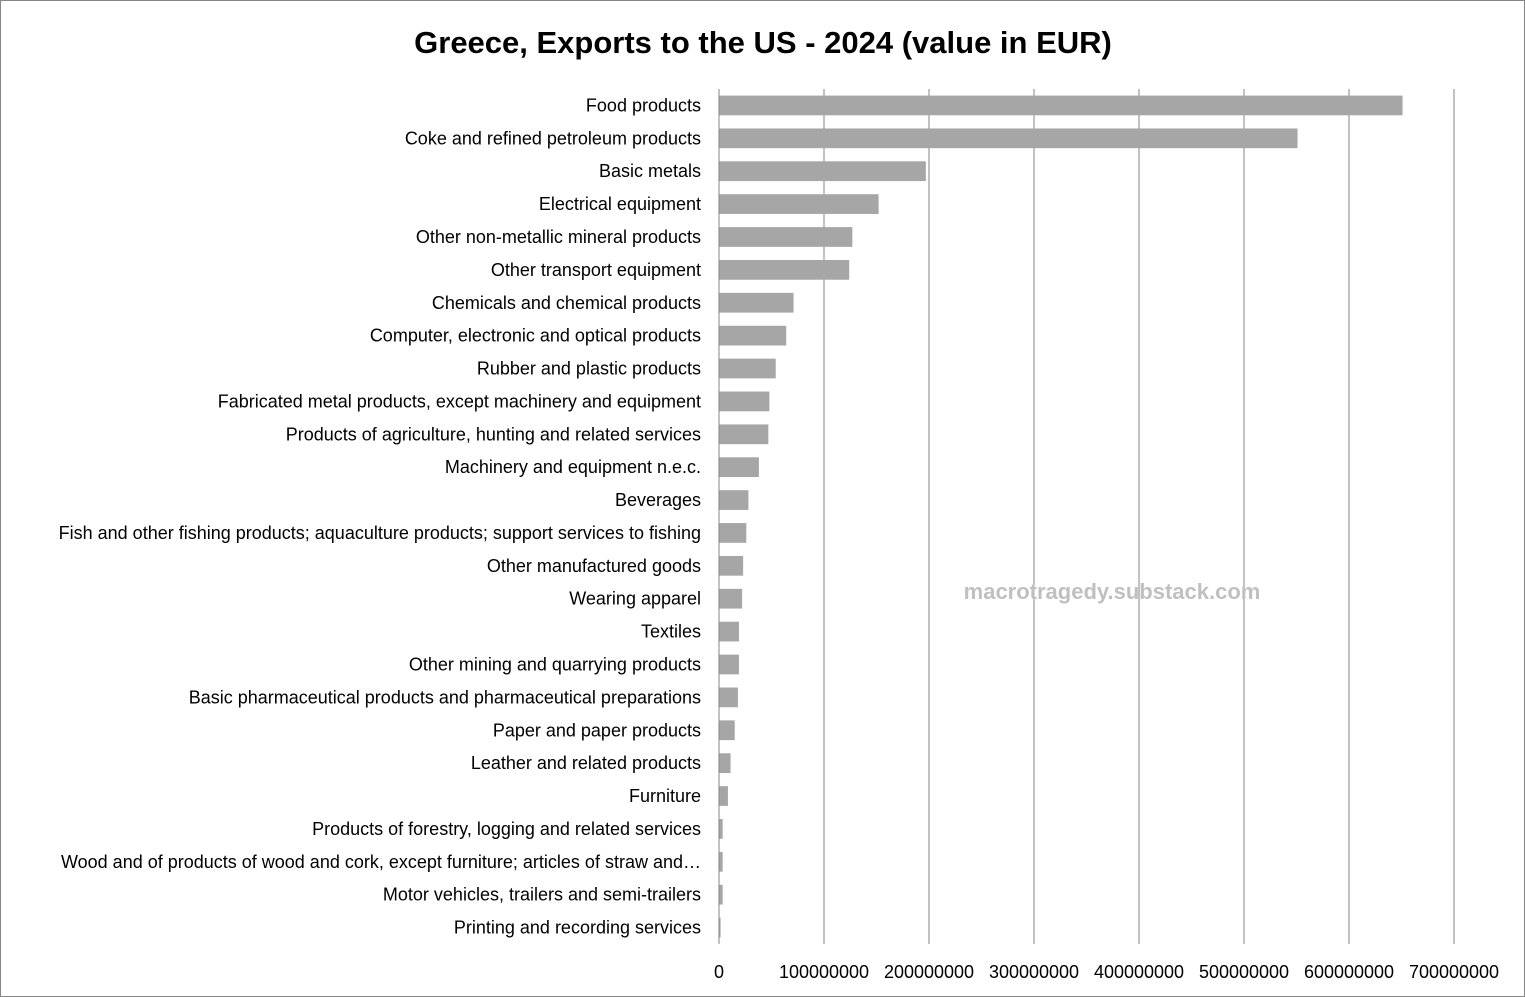  Describe the element at coordinates (589, 369) in the screenshot. I see `category-label: Rubber and plastic products` at that location.